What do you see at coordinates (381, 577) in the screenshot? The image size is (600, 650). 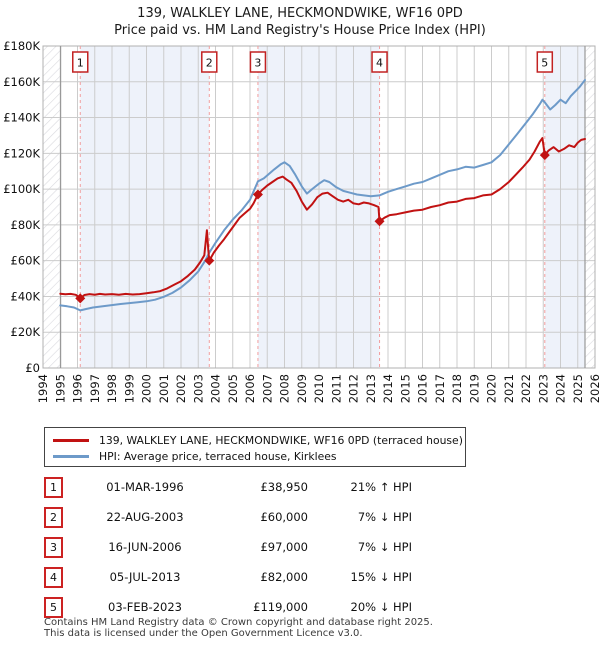 I see `sale-row-hpi-relation: 15% ↓ HPI` at bounding box center [381, 577].